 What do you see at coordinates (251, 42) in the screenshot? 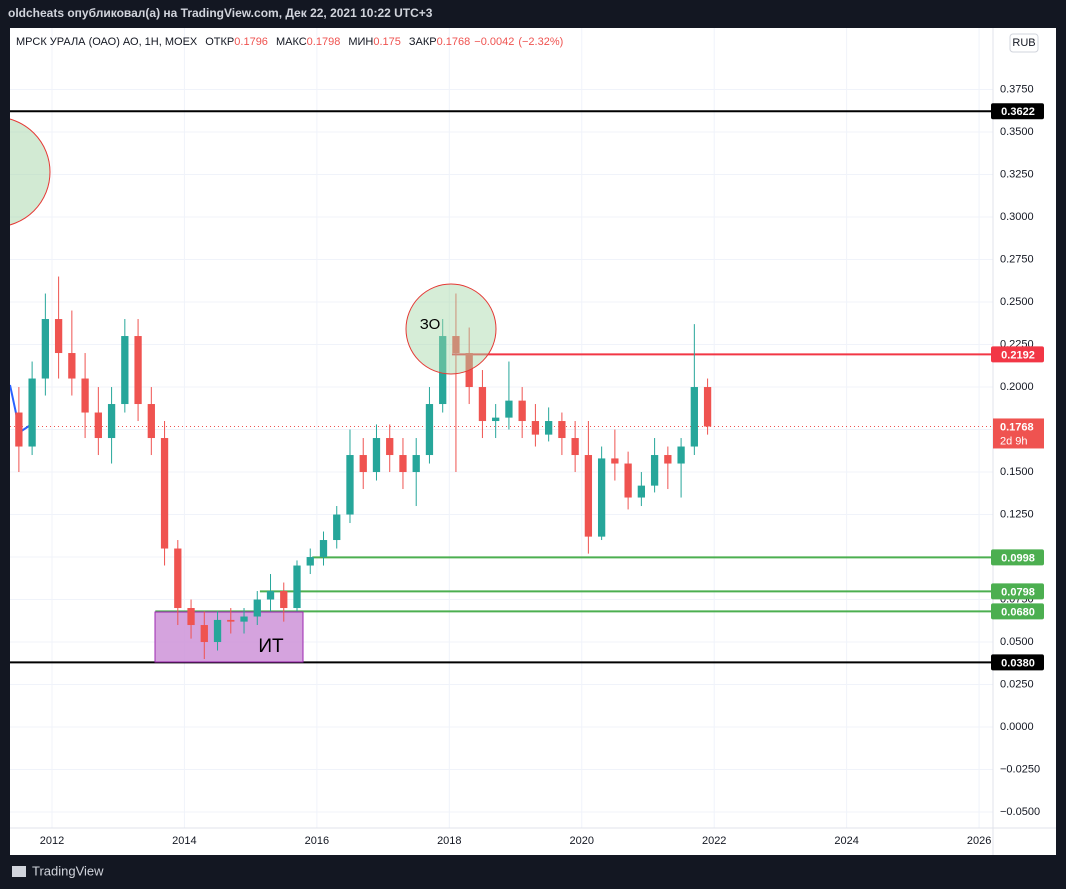
I see `legend-value: 0.1796` at bounding box center [251, 42].